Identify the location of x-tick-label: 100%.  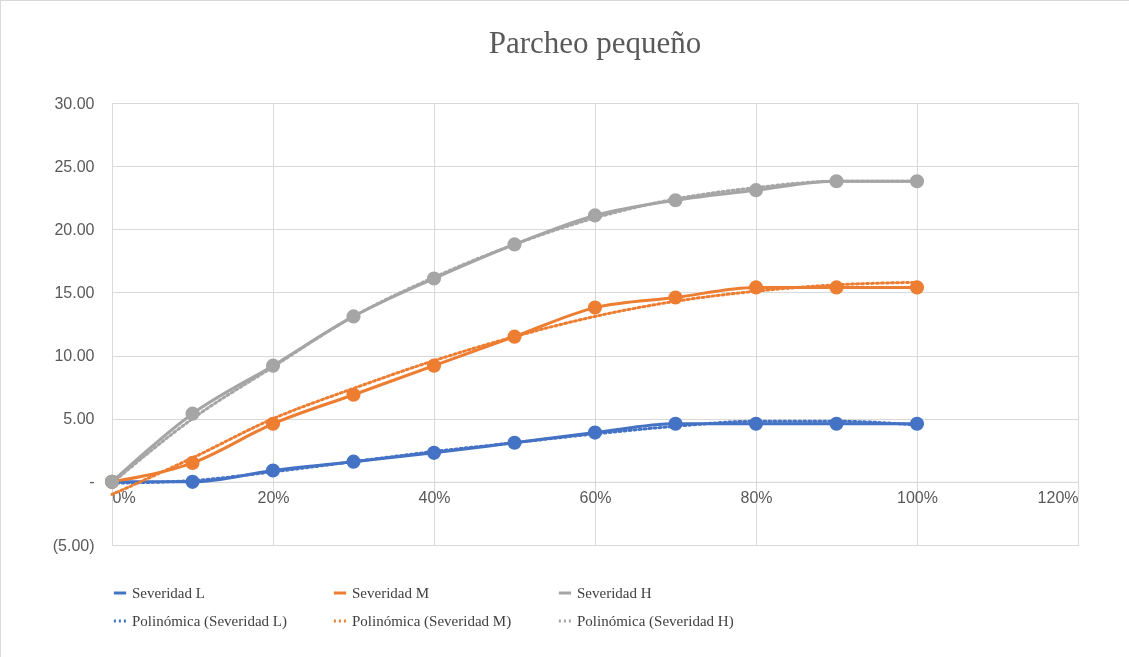
(917, 498).